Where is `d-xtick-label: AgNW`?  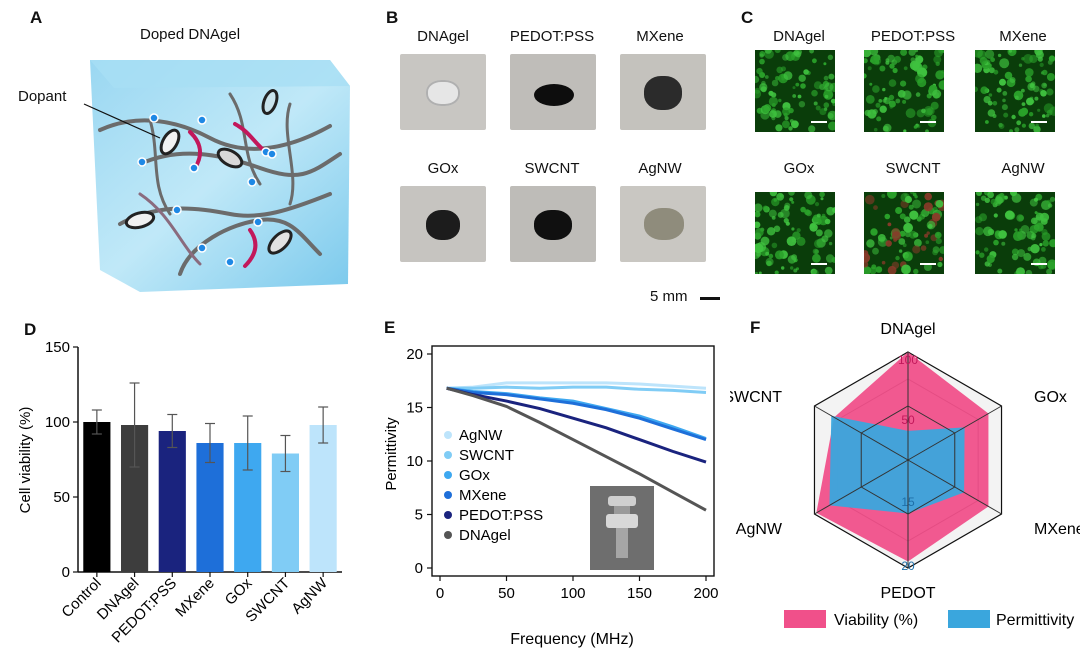 d-xtick-label: AgNW is located at coordinates (309, 595).